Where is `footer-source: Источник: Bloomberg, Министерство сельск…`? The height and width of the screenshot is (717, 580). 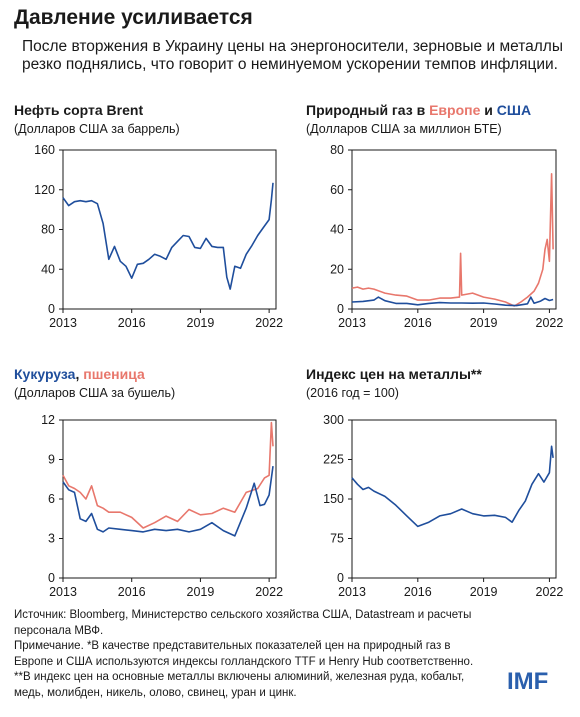
footer-source: Источник: Bloomberg, Министерство сельск… is located at coordinates (243, 623).